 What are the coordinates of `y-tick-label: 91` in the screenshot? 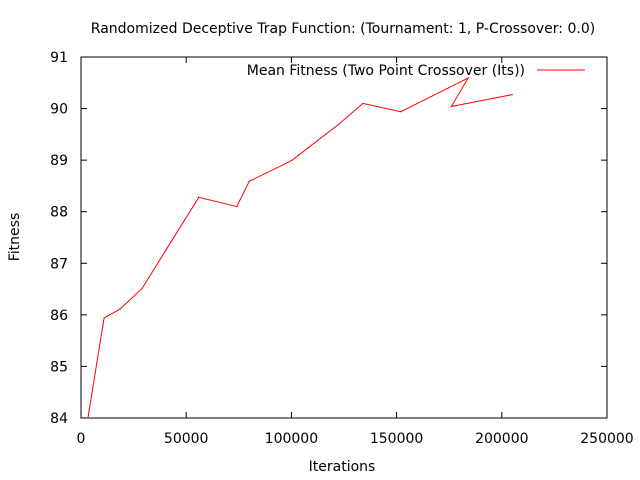 It's located at (59, 58).